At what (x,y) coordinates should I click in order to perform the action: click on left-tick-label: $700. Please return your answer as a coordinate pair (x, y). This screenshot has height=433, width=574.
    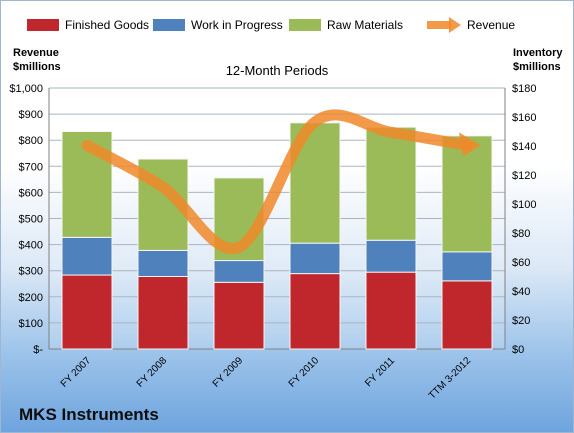
    Looking at the image, I should click on (31, 167).